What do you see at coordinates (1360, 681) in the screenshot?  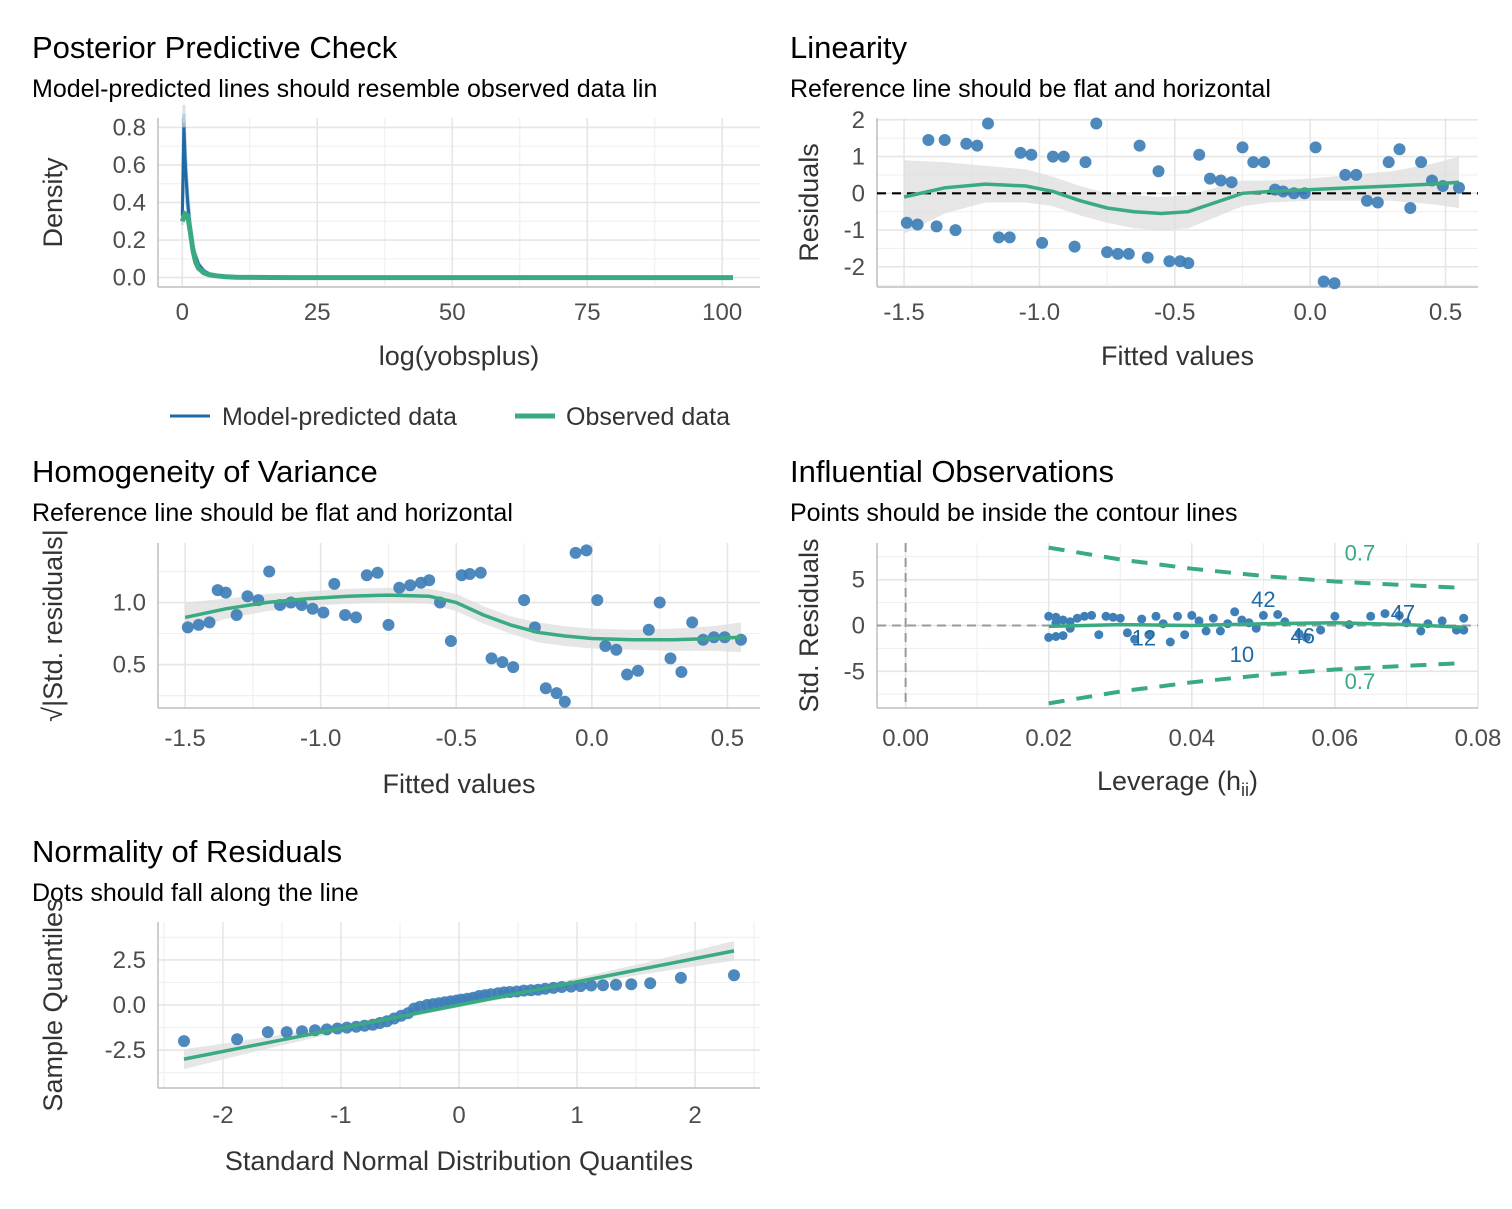 I see `inf-contour-label-lower: 0.7` at bounding box center [1360, 681].